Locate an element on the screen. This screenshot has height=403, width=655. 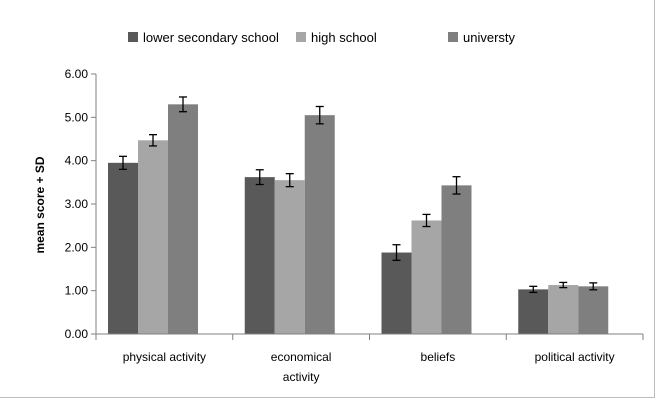
legend-label: lower secondary school is located at coordinates (211, 37).